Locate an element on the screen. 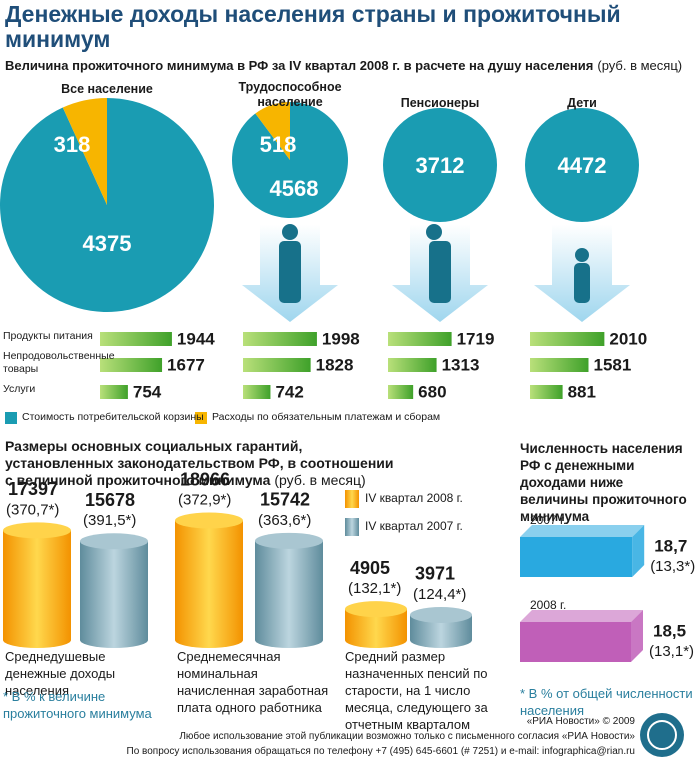 This screenshot has width=700, height=763. bar-value: 742 is located at coordinates (289, 391).